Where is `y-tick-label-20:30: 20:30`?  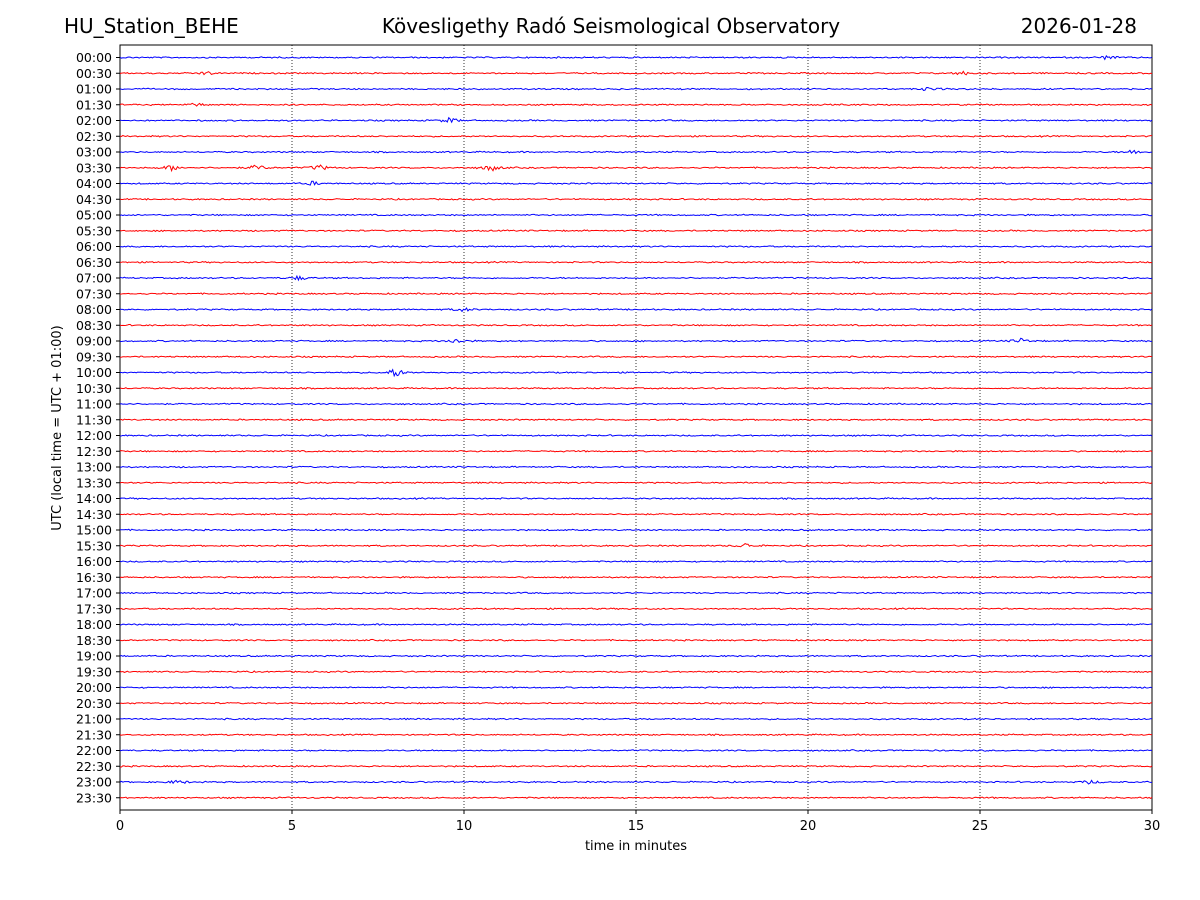
y-tick-label-20:30: 20:30 is located at coordinates (94, 703).